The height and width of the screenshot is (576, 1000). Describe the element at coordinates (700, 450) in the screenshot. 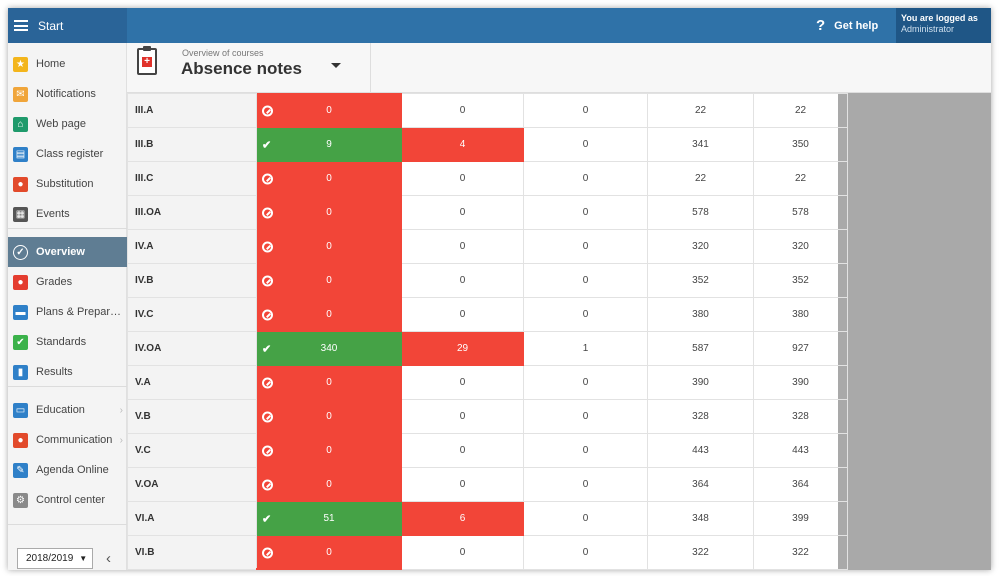

I see `value-cell: 443` at that location.